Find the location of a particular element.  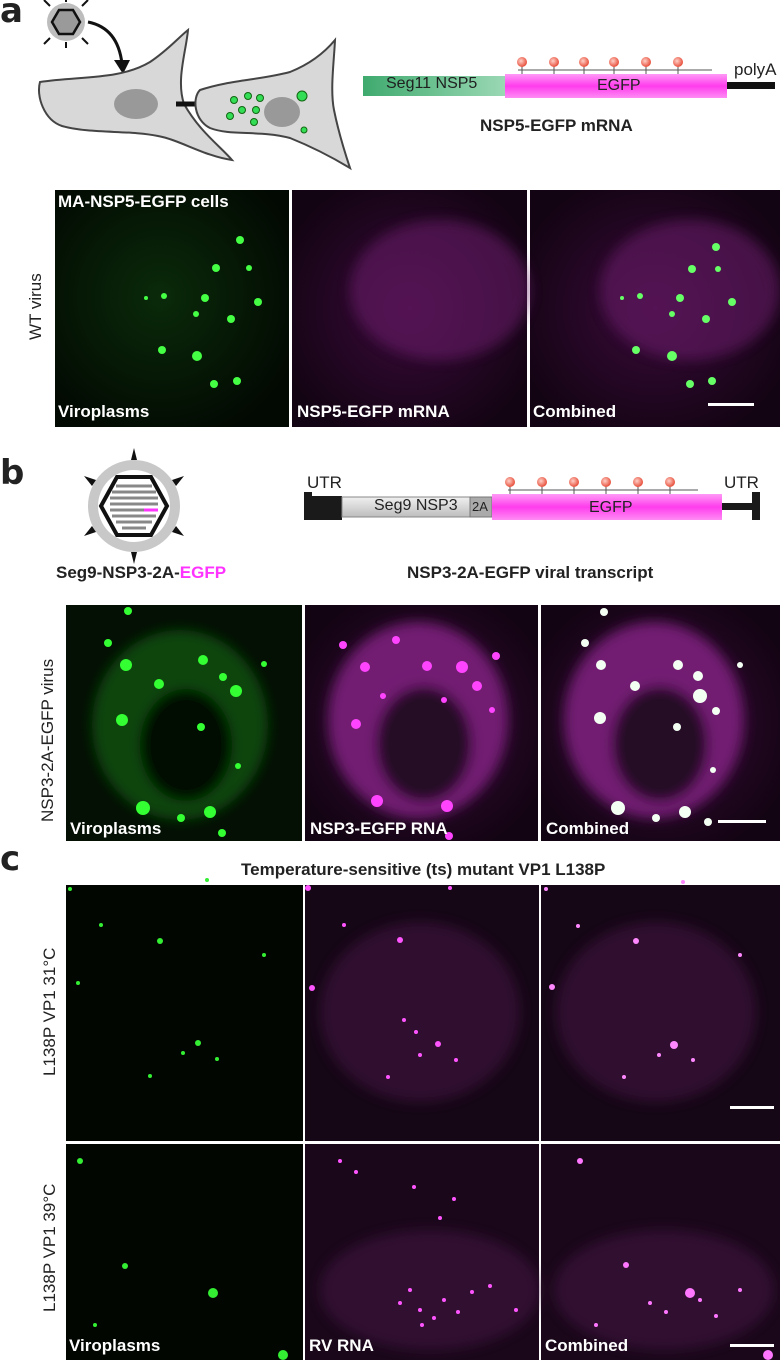

polya-label: polyA is located at coordinates (755, 69).